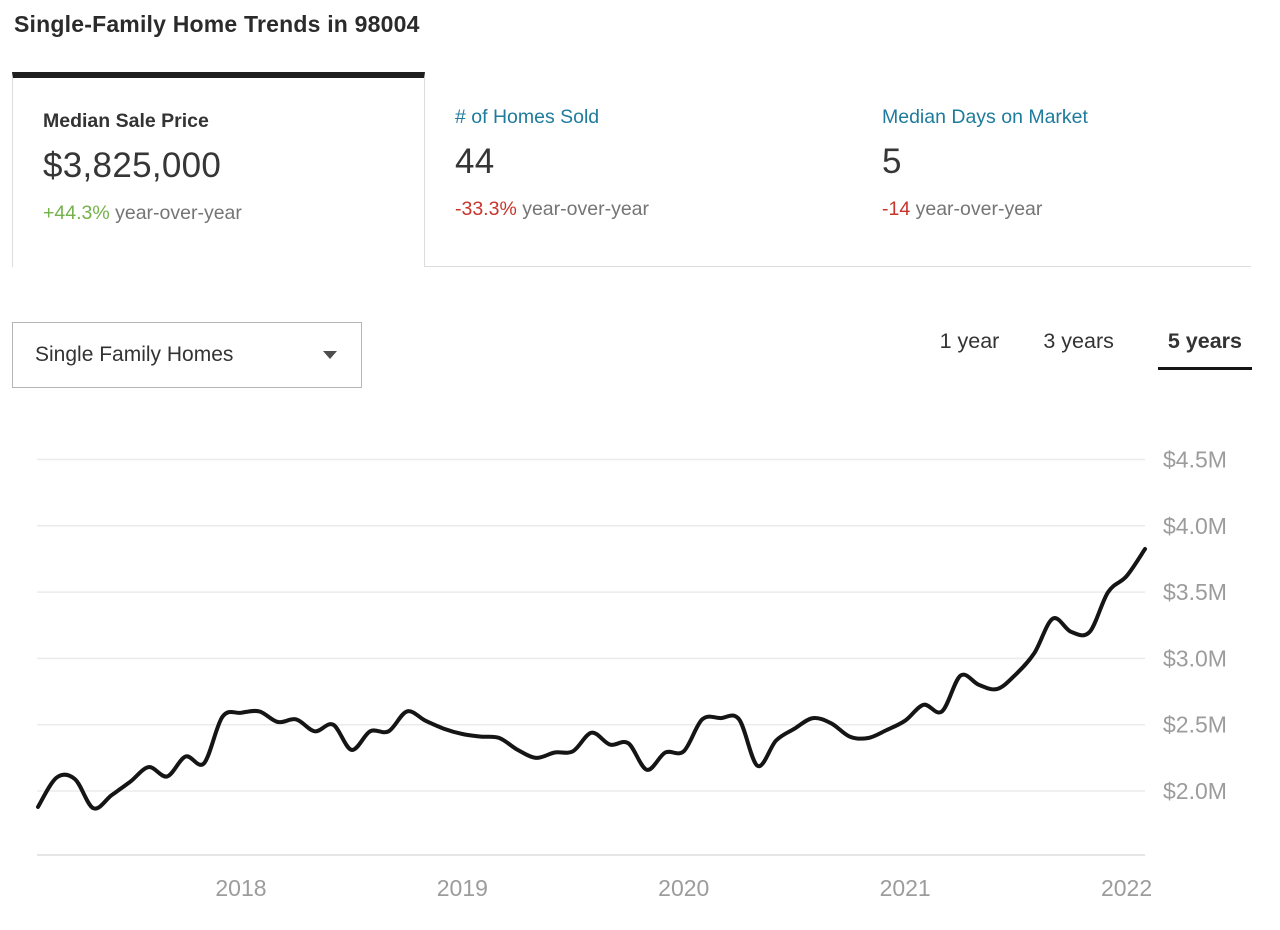 This screenshot has width=1280, height=930. What do you see at coordinates (330, 355) in the screenshot?
I see `chevron-down-icon` at bounding box center [330, 355].